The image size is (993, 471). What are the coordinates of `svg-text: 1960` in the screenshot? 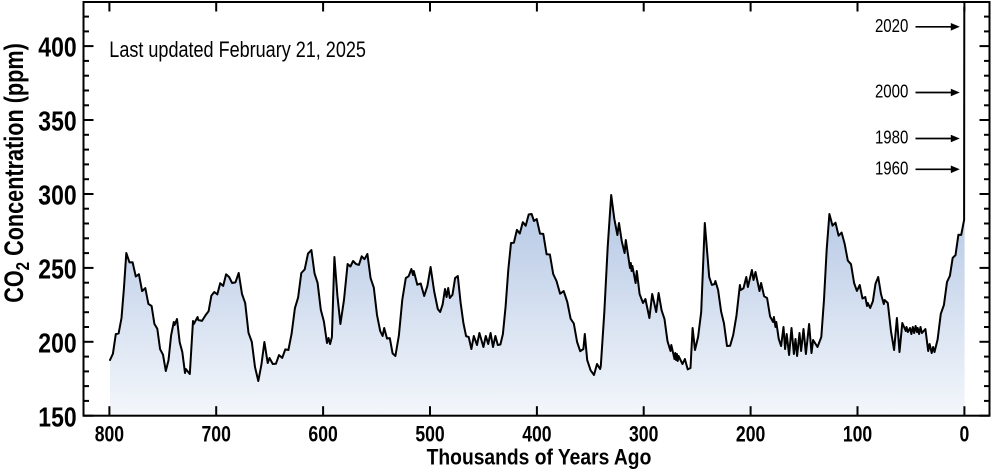 It's located at (891, 168).